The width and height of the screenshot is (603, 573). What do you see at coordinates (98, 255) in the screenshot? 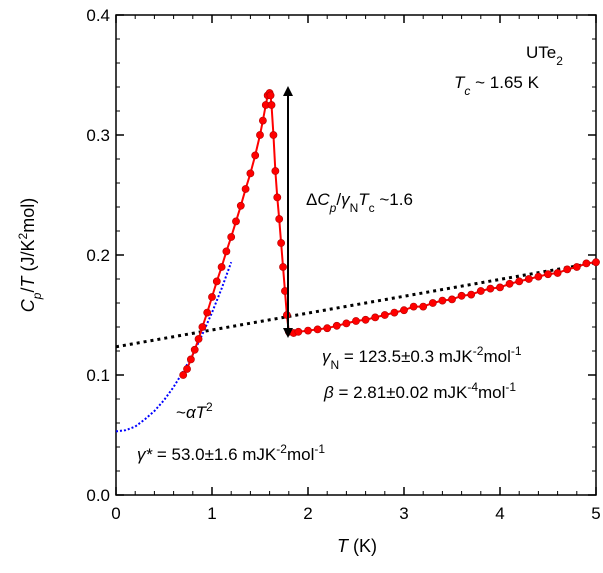
I see `y-tick-label: 0.2` at bounding box center [98, 255].